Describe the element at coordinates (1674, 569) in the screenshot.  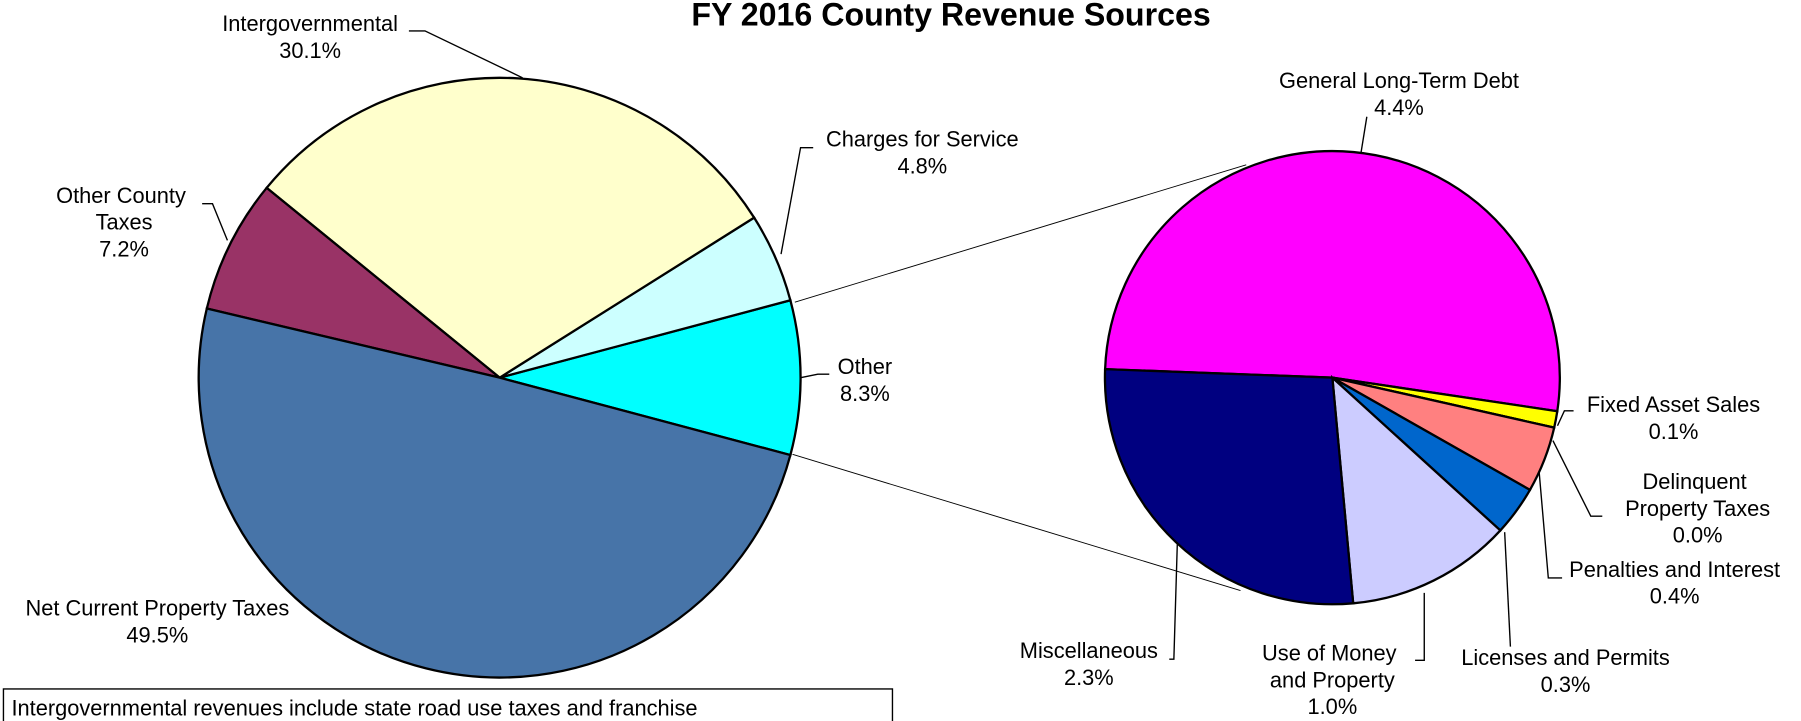
I see `category-label: Penalties and Interest` at that location.